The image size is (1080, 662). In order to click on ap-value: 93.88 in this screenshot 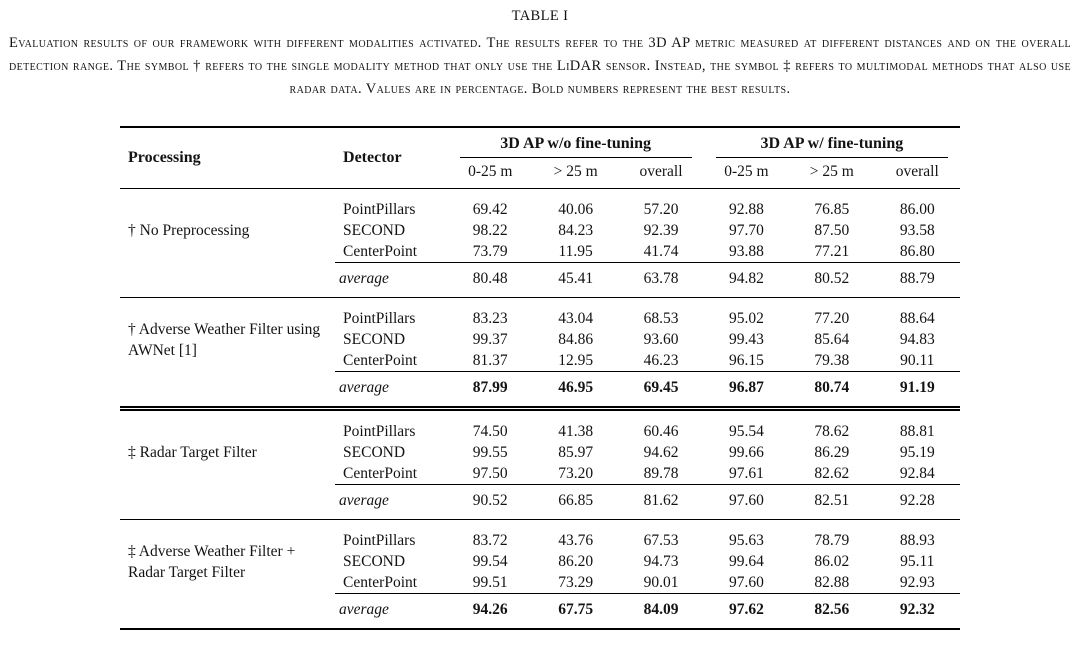, I will do `click(746, 251)`.